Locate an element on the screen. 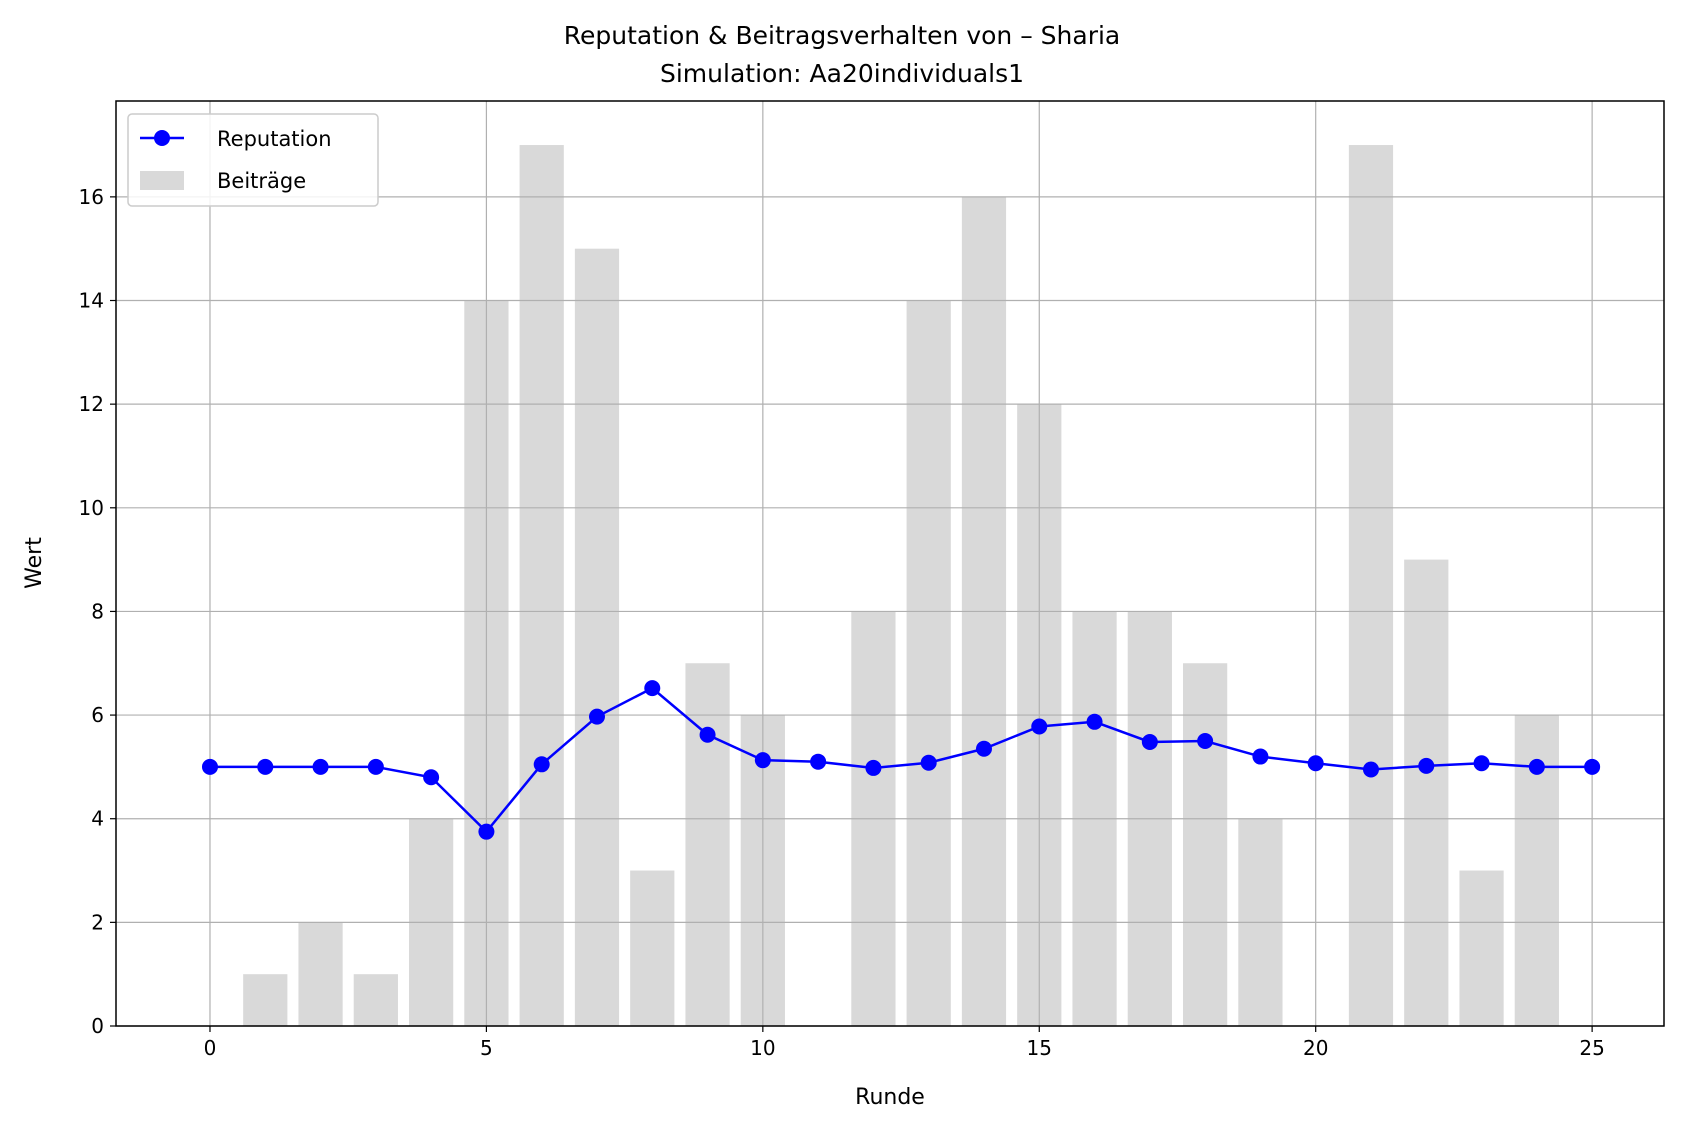  y-tick-label-4: 4 is located at coordinates (97, 819).